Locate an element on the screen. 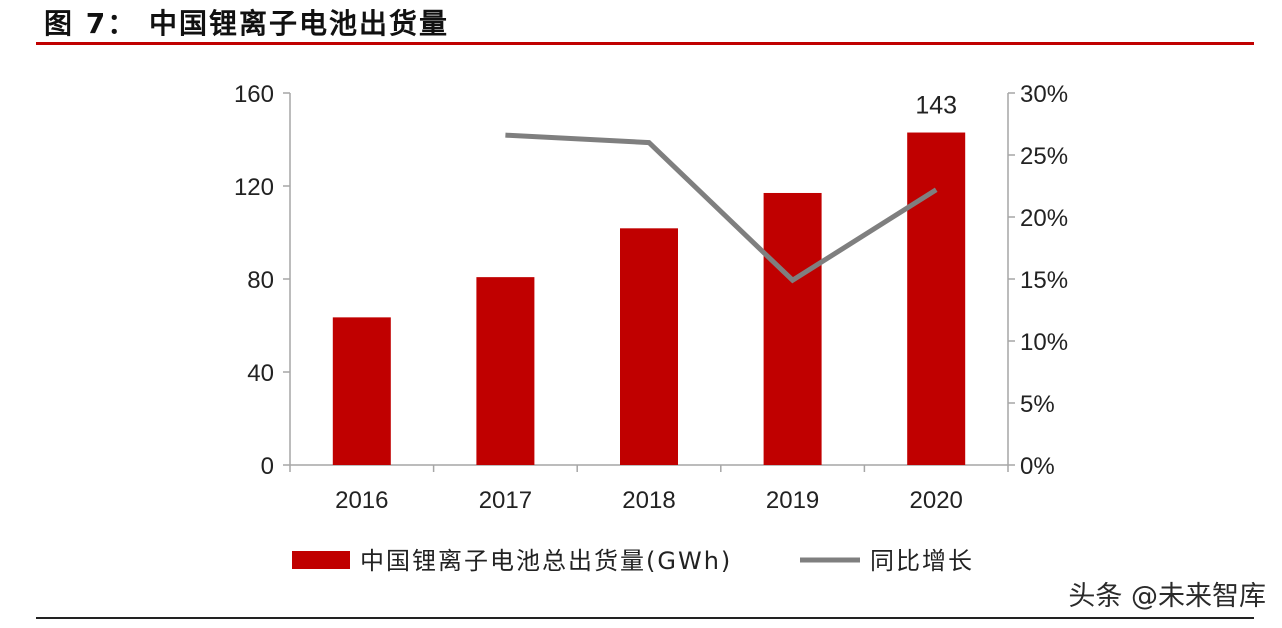  bar-2018 is located at coordinates (649, 346).